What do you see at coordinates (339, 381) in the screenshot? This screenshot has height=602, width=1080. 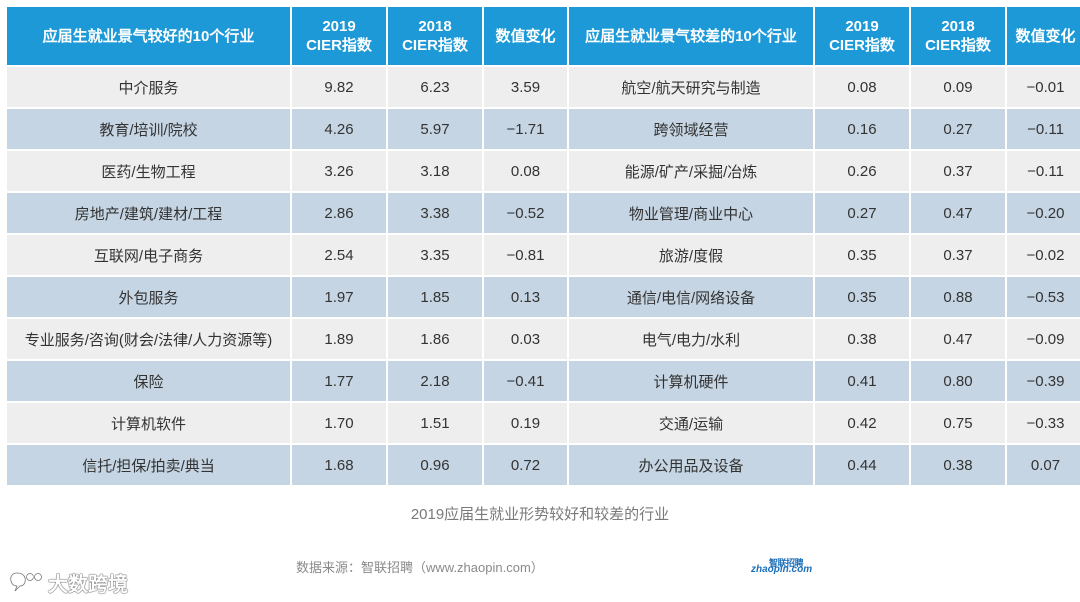 I see `good-2019-value: 1.77` at bounding box center [339, 381].